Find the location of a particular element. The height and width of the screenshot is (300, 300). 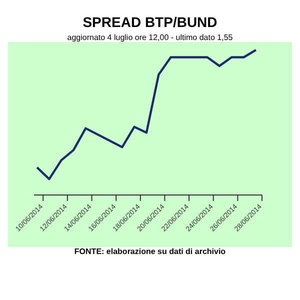

source-note: FONTE: elaborazione su dati di archivio is located at coordinates (150, 251).